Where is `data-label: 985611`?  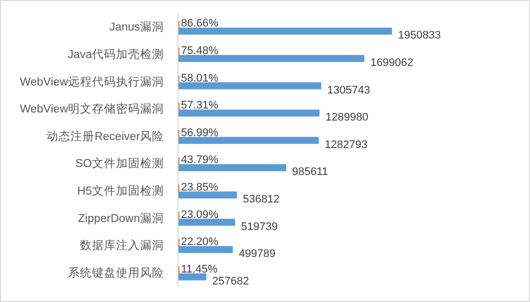
data-label: 985611 is located at coordinates (310, 172).